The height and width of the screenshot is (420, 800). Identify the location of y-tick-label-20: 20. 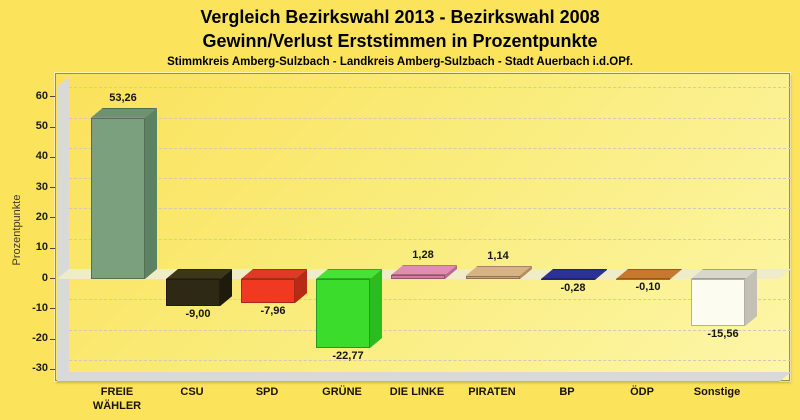
(41, 216).